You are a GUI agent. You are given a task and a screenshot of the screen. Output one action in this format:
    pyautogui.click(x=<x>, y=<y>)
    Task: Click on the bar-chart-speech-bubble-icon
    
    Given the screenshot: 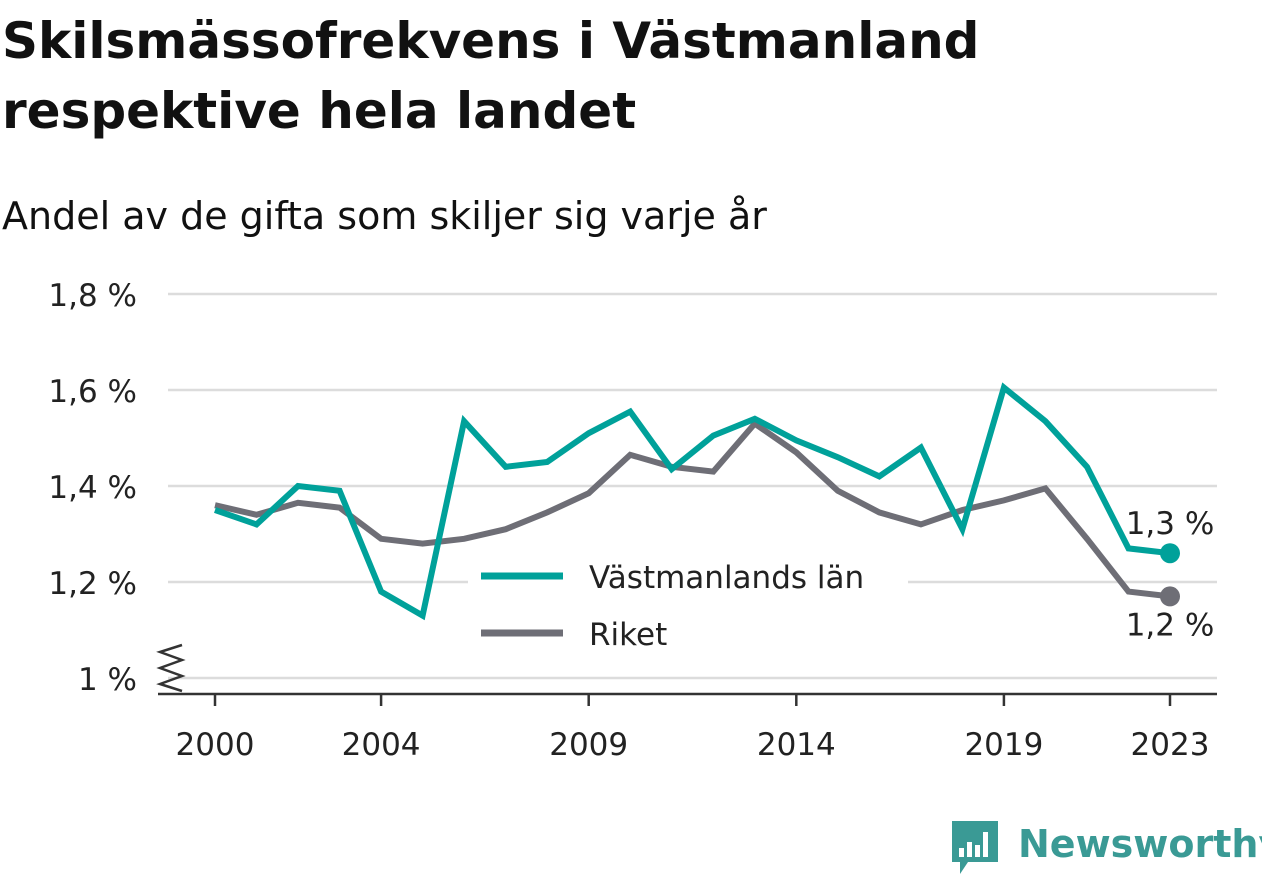 What is the action you would take?
    pyautogui.click(x=975, y=847)
    